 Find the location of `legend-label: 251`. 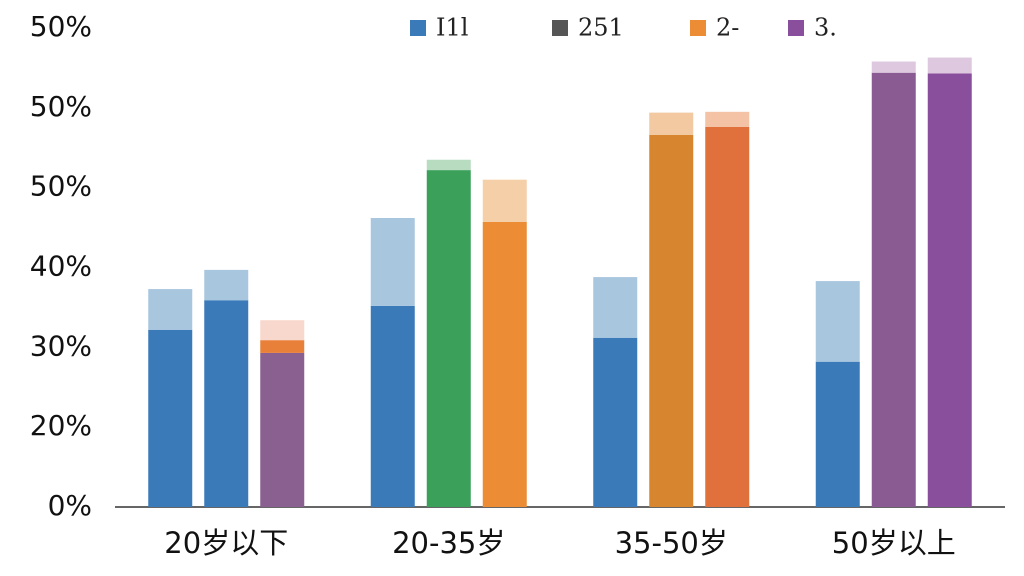

legend-label: 251 is located at coordinates (601, 28).